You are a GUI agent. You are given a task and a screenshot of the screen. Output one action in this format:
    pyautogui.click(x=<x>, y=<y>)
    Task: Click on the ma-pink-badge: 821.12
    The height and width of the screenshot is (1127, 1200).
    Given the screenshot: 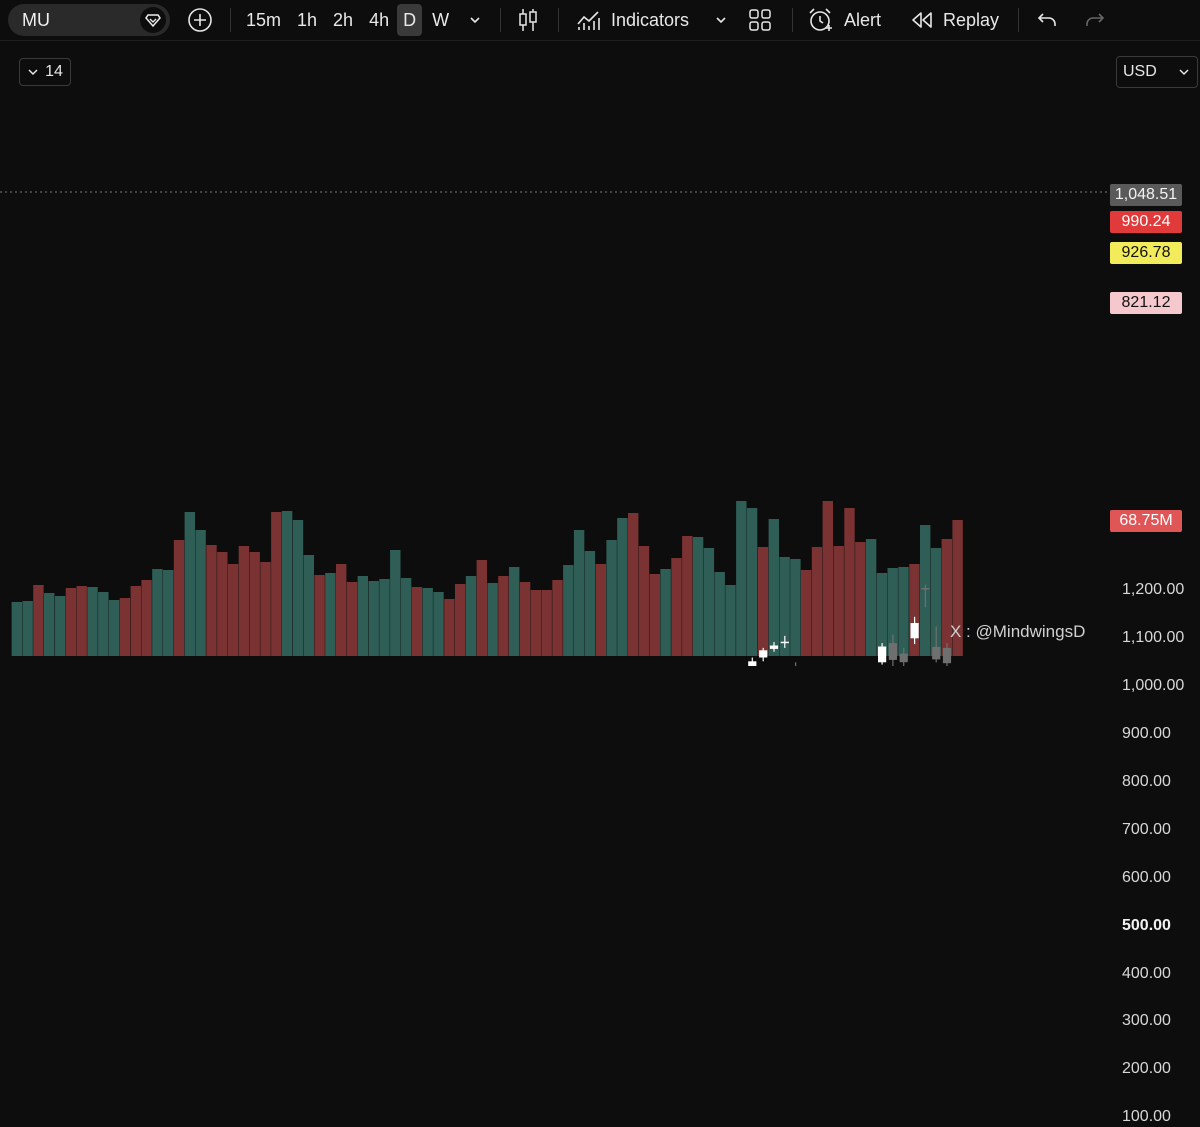 What is the action you would take?
    pyautogui.click(x=1146, y=303)
    